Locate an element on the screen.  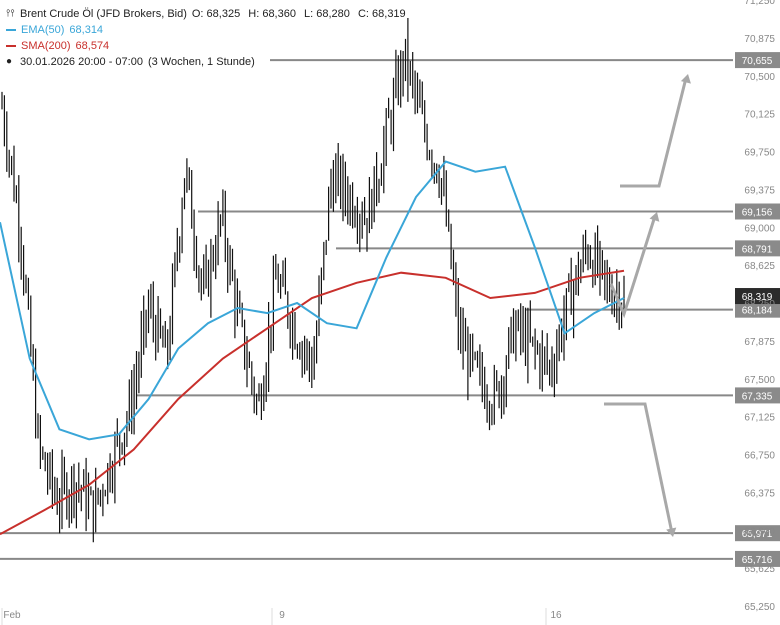
y-tick-label: 67,125 is located at coordinates (759, 418).